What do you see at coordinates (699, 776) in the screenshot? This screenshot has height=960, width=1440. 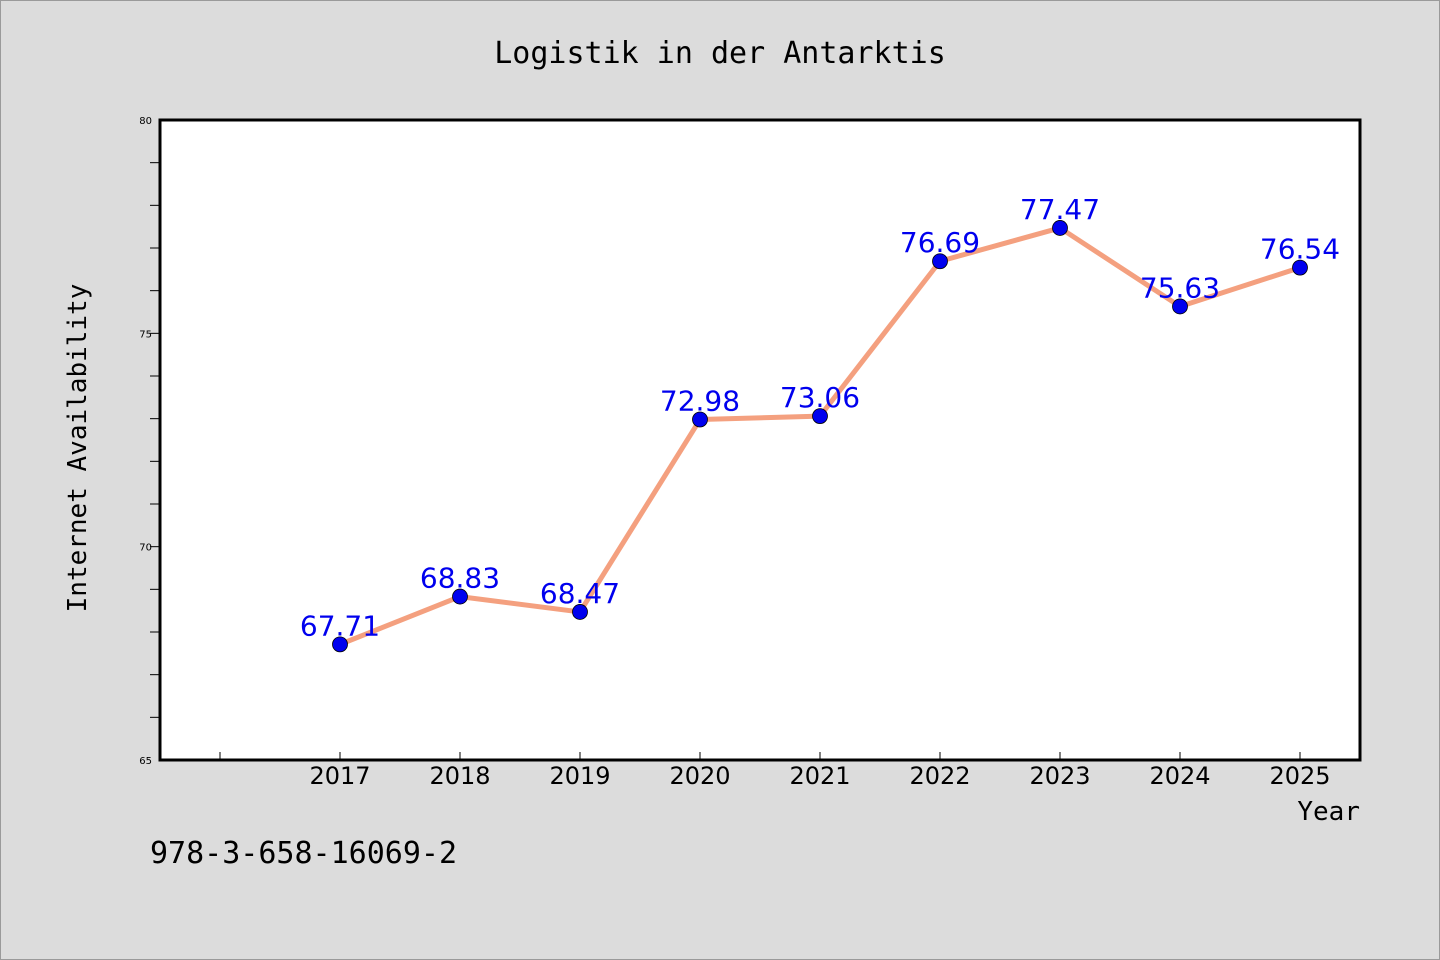 I see `x-tick-label: 2020` at bounding box center [699, 776].